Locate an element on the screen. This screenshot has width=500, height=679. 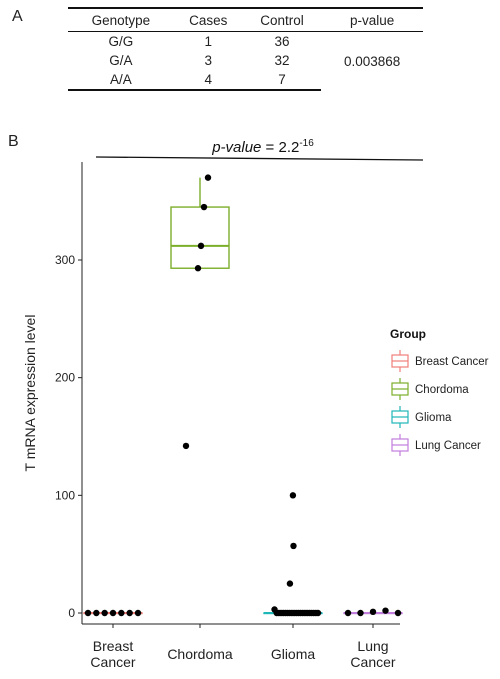
p-value-annotation: p-value = 2.2-16 is located at coordinates (262, 147).